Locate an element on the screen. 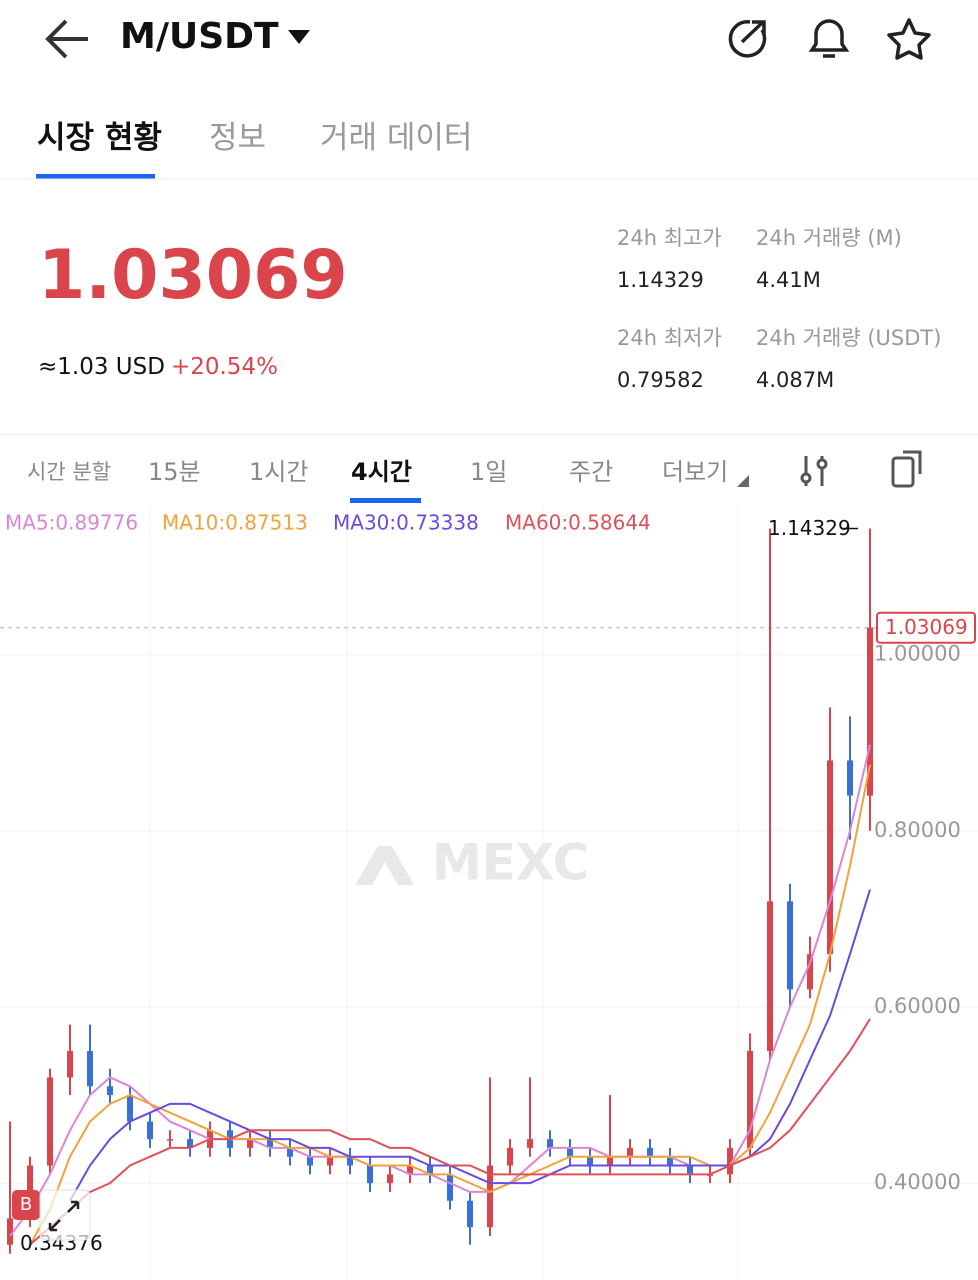 The height and width of the screenshot is (1280, 978). usd-unit: USD is located at coordinates (140, 367).